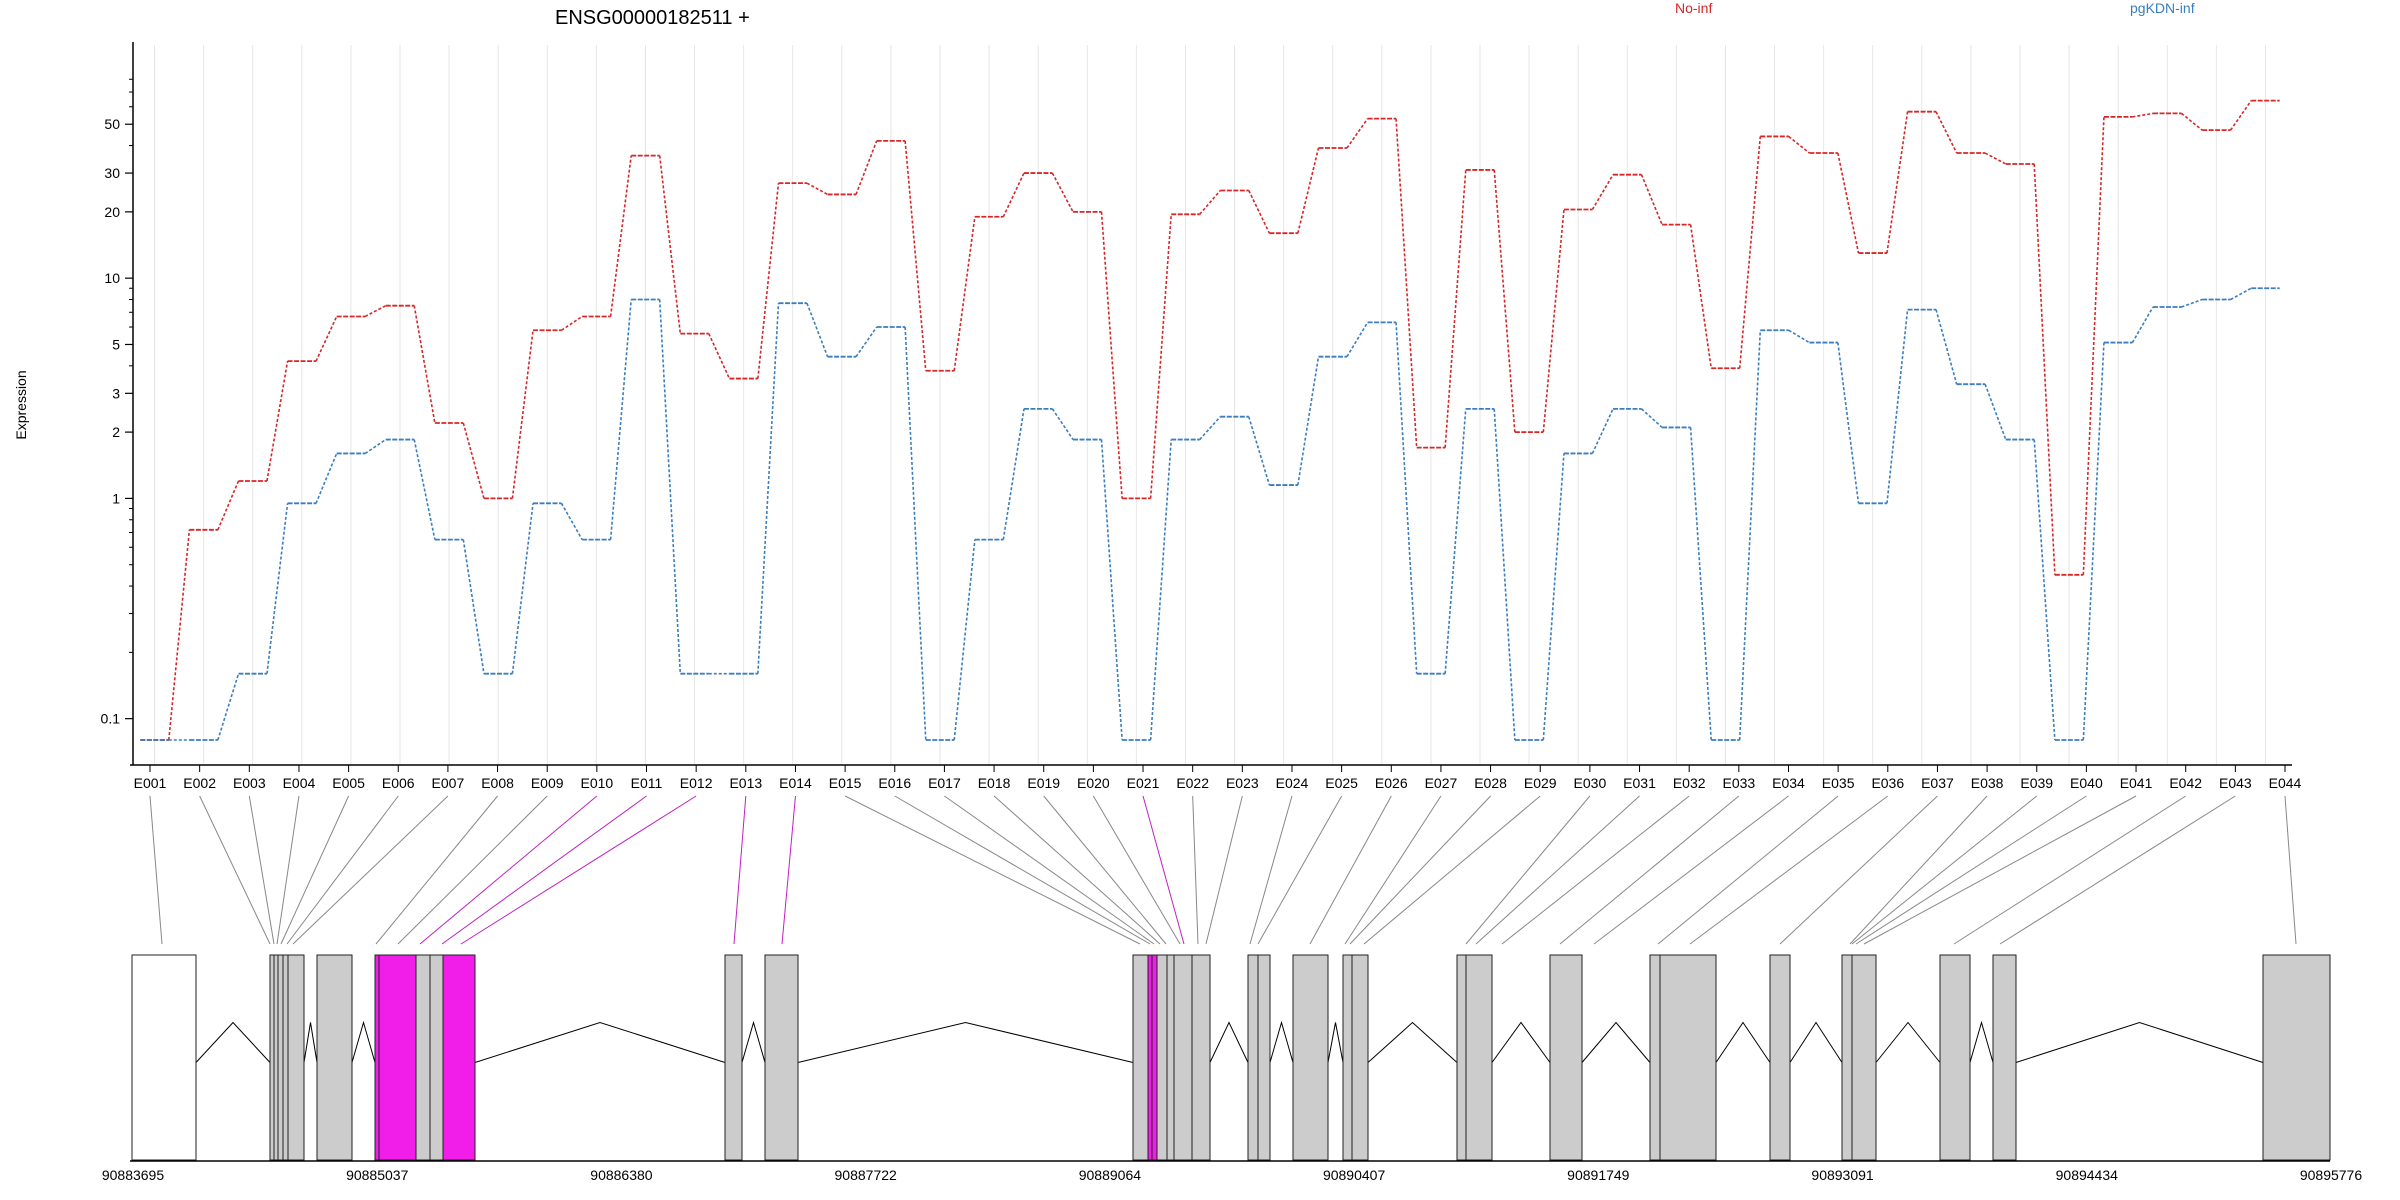 The width and height of the screenshot is (2400, 1200). Describe the element at coordinates (133, 1175) in the screenshot. I see `genome-coordinate-label: 90883695` at that location.